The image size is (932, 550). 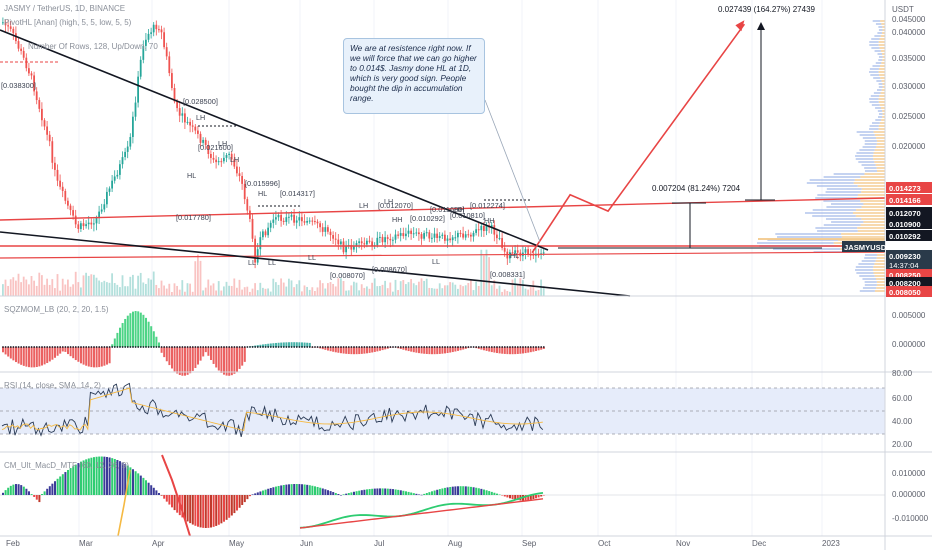 What do you see at coordinates (65, 8) in the screenshot?
I see `symbol-title: JASMY / TetherUS, 1D, BINANCE` at bounding box center [65, 8].